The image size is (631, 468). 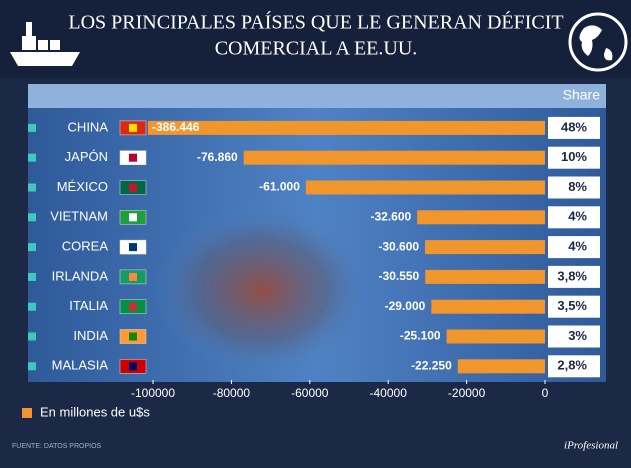 What do you see at coordinates (90, 335) in the screenshot?
I see `category-label: INDIA` at bounding box center [90, 335].